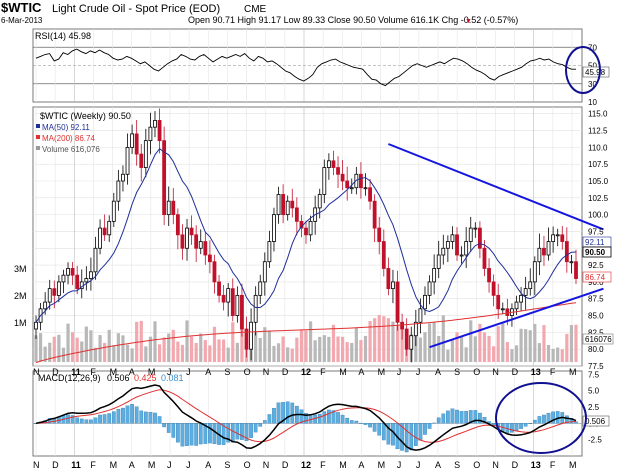 Image resolution: width=625 pixels, height=473 pixels. What do you see at coordinates (63, 36) in the screenshot?
I see `rsi-legend: RSI(14) 45.98` at bounding box center [63, 36].